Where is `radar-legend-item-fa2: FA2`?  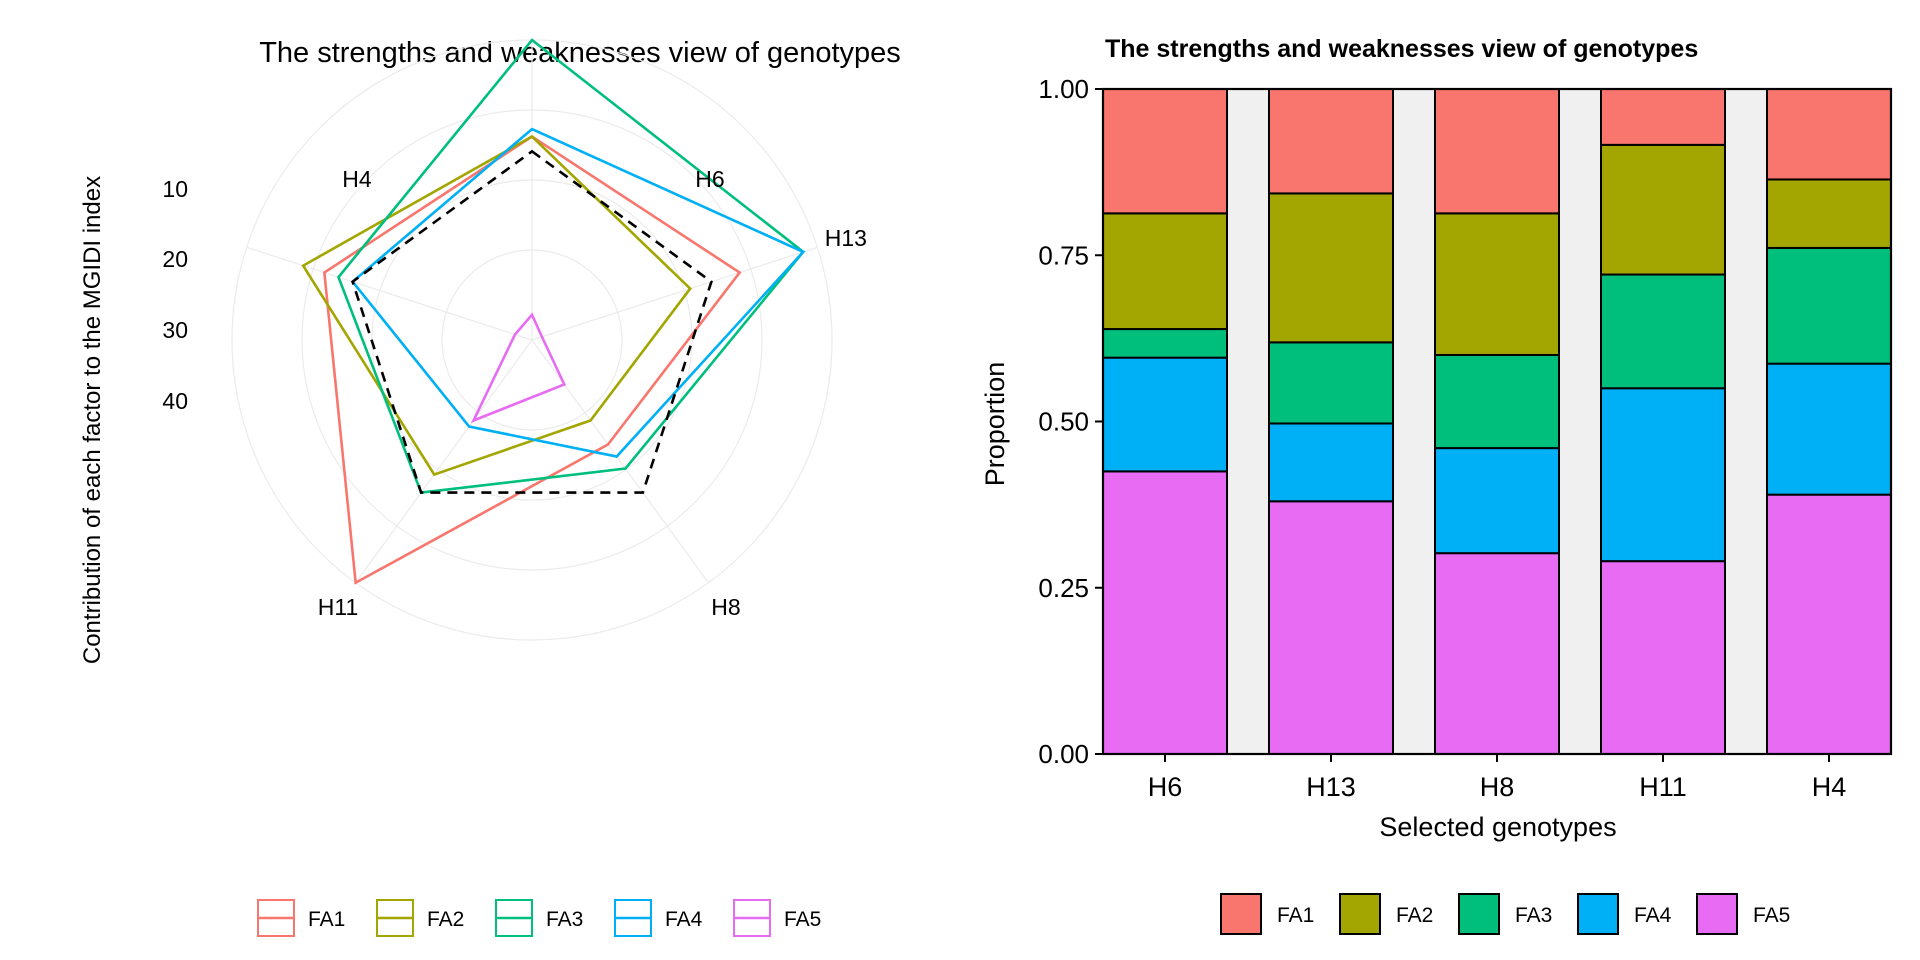
radar-legend-item-fa2: FA2 is located at coordinates (420, 918).